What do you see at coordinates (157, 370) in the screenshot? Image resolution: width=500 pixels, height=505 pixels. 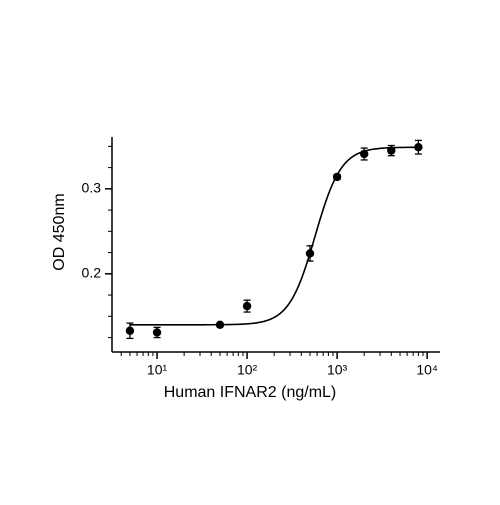 I see `x-tick-label: 10¹` at bounding box center [157, 370].